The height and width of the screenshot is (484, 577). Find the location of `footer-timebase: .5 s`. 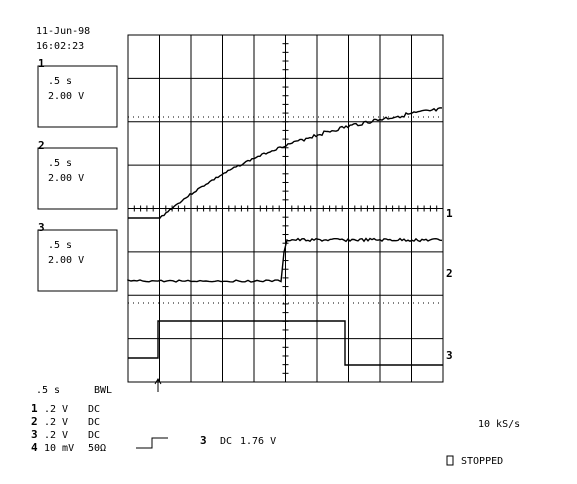

footer-timebase: .5 s is located at coordinates (48, 390).